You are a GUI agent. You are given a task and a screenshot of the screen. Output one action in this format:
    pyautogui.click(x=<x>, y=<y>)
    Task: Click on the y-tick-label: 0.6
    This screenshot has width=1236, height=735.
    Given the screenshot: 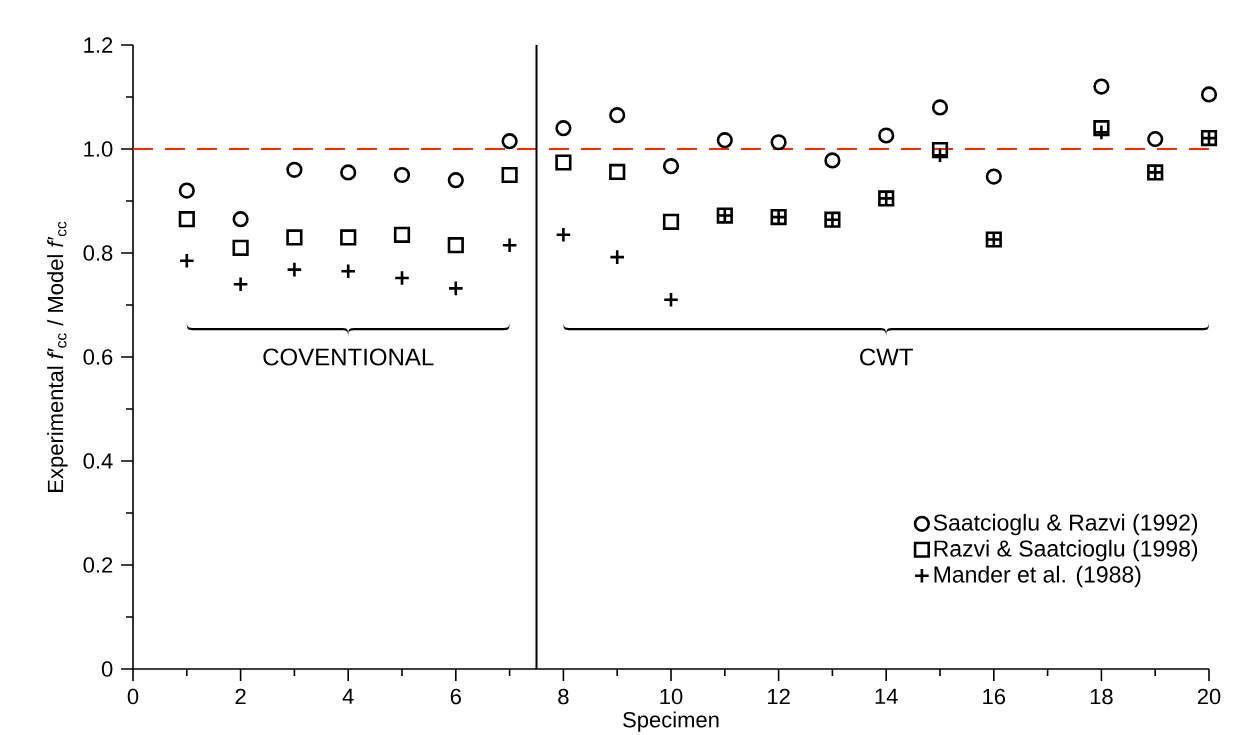 What is the action you would take?
    pyautogui.click(x=98, y=357)
    